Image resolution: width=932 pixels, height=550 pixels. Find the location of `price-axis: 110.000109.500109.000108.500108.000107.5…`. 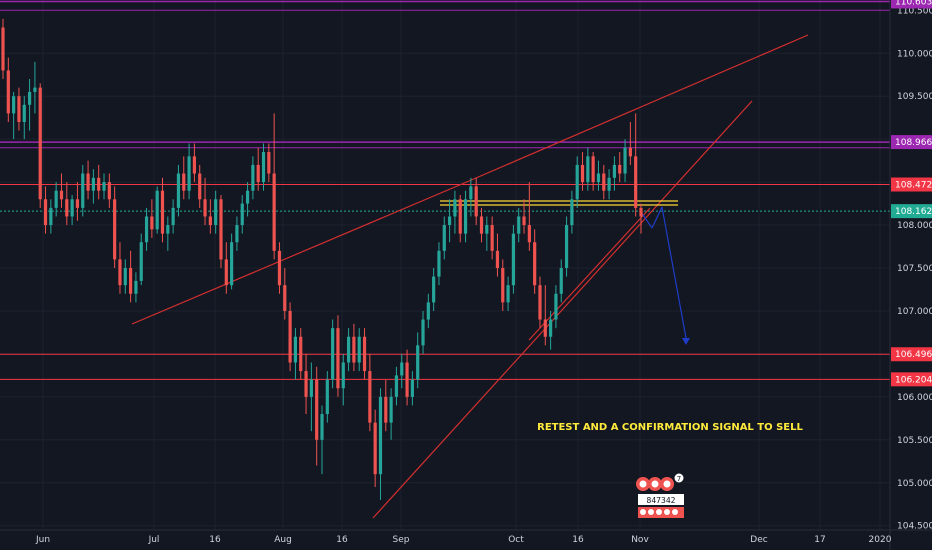

price-axis: 110.000109.500109.000108.500108.000107.5… is located at coordinates (914, 268).